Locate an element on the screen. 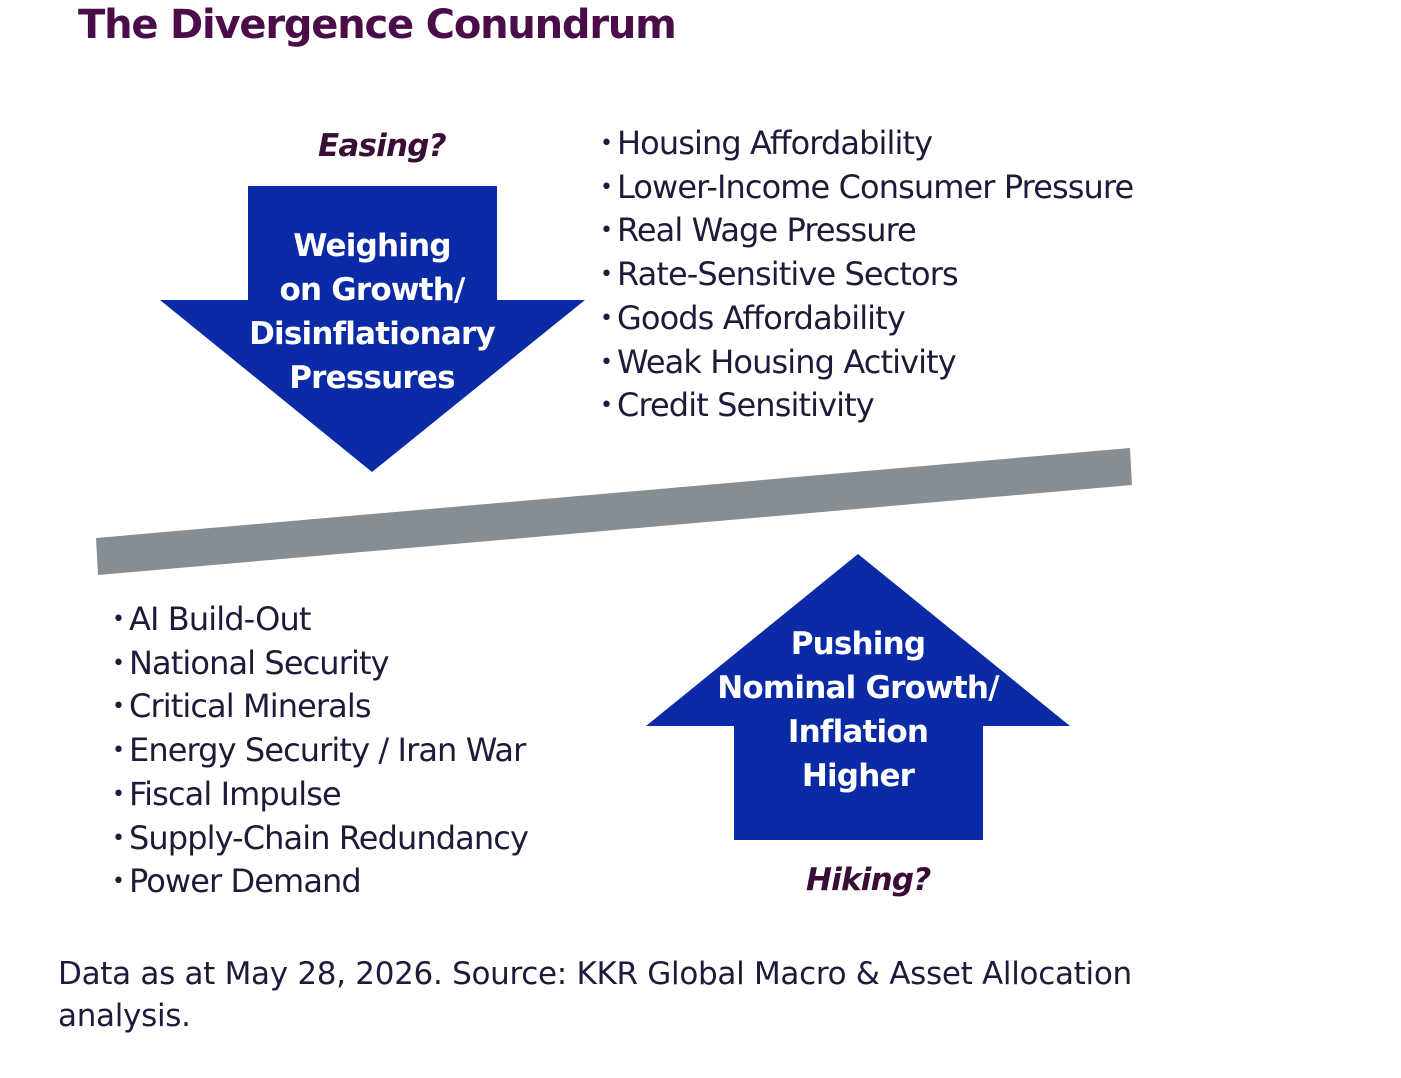 This screenshot has width=1401, height=1078. down-arrow-line: Pressures is located at coordinates (372, 378).